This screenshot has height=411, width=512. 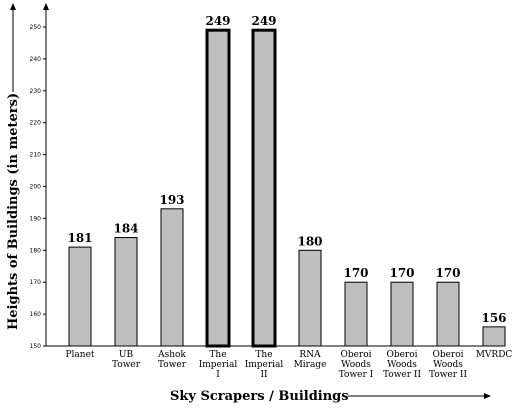 I want to click on category-label-line: Mirage, so click(x=310, y=365).